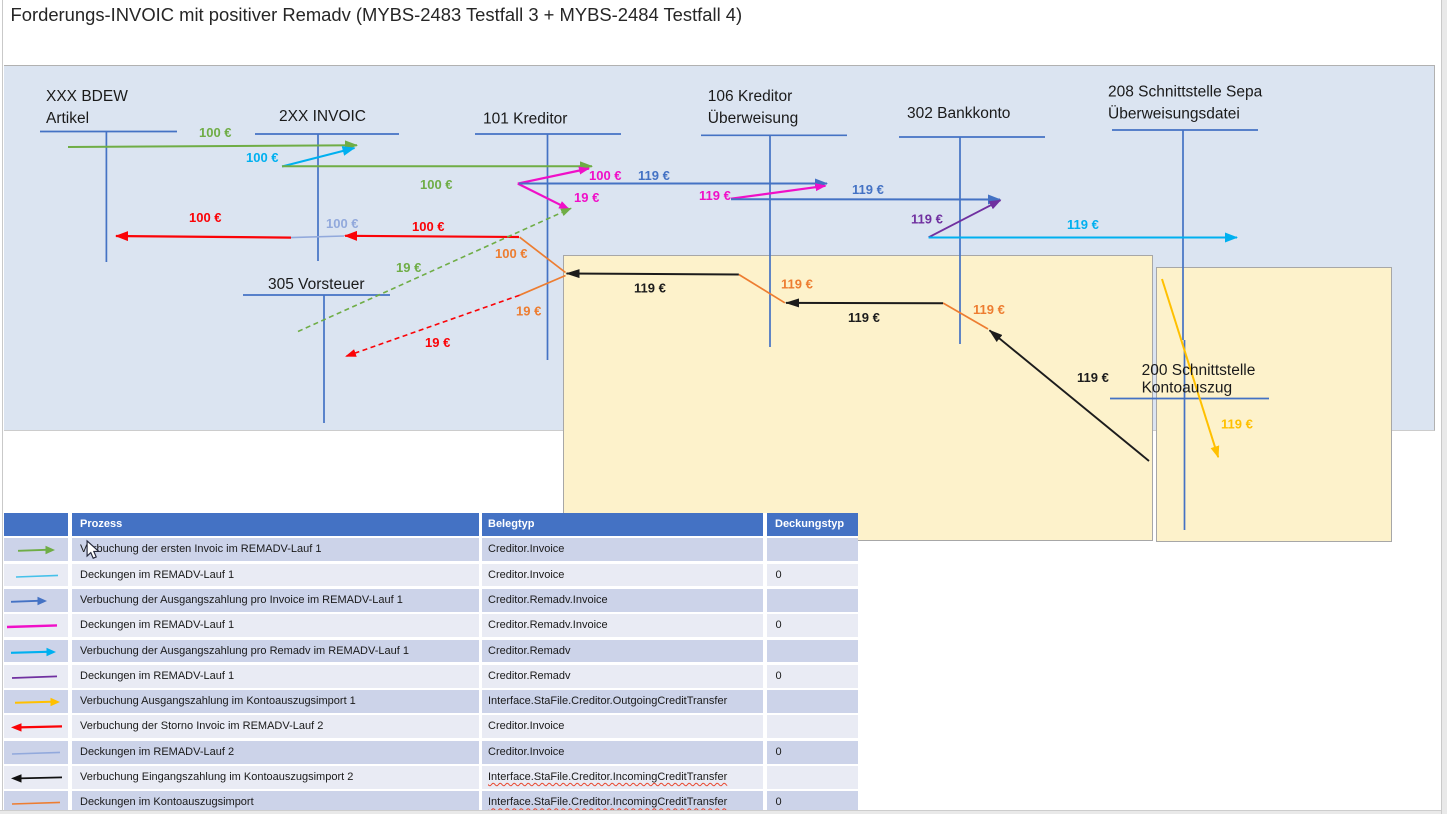  I want to click on svg-text: 305 Vorsteuer, so click(316, 284).